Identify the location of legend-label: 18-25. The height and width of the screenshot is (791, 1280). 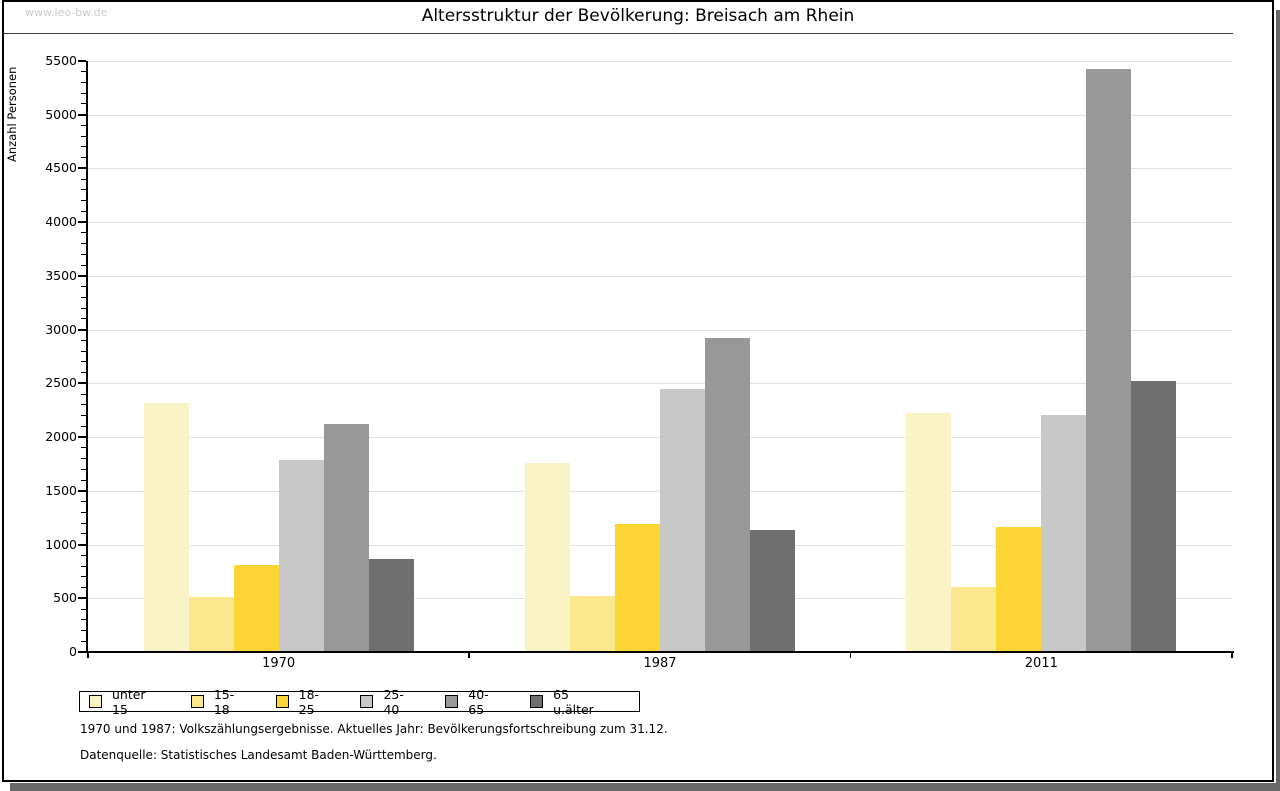
(309, 701).